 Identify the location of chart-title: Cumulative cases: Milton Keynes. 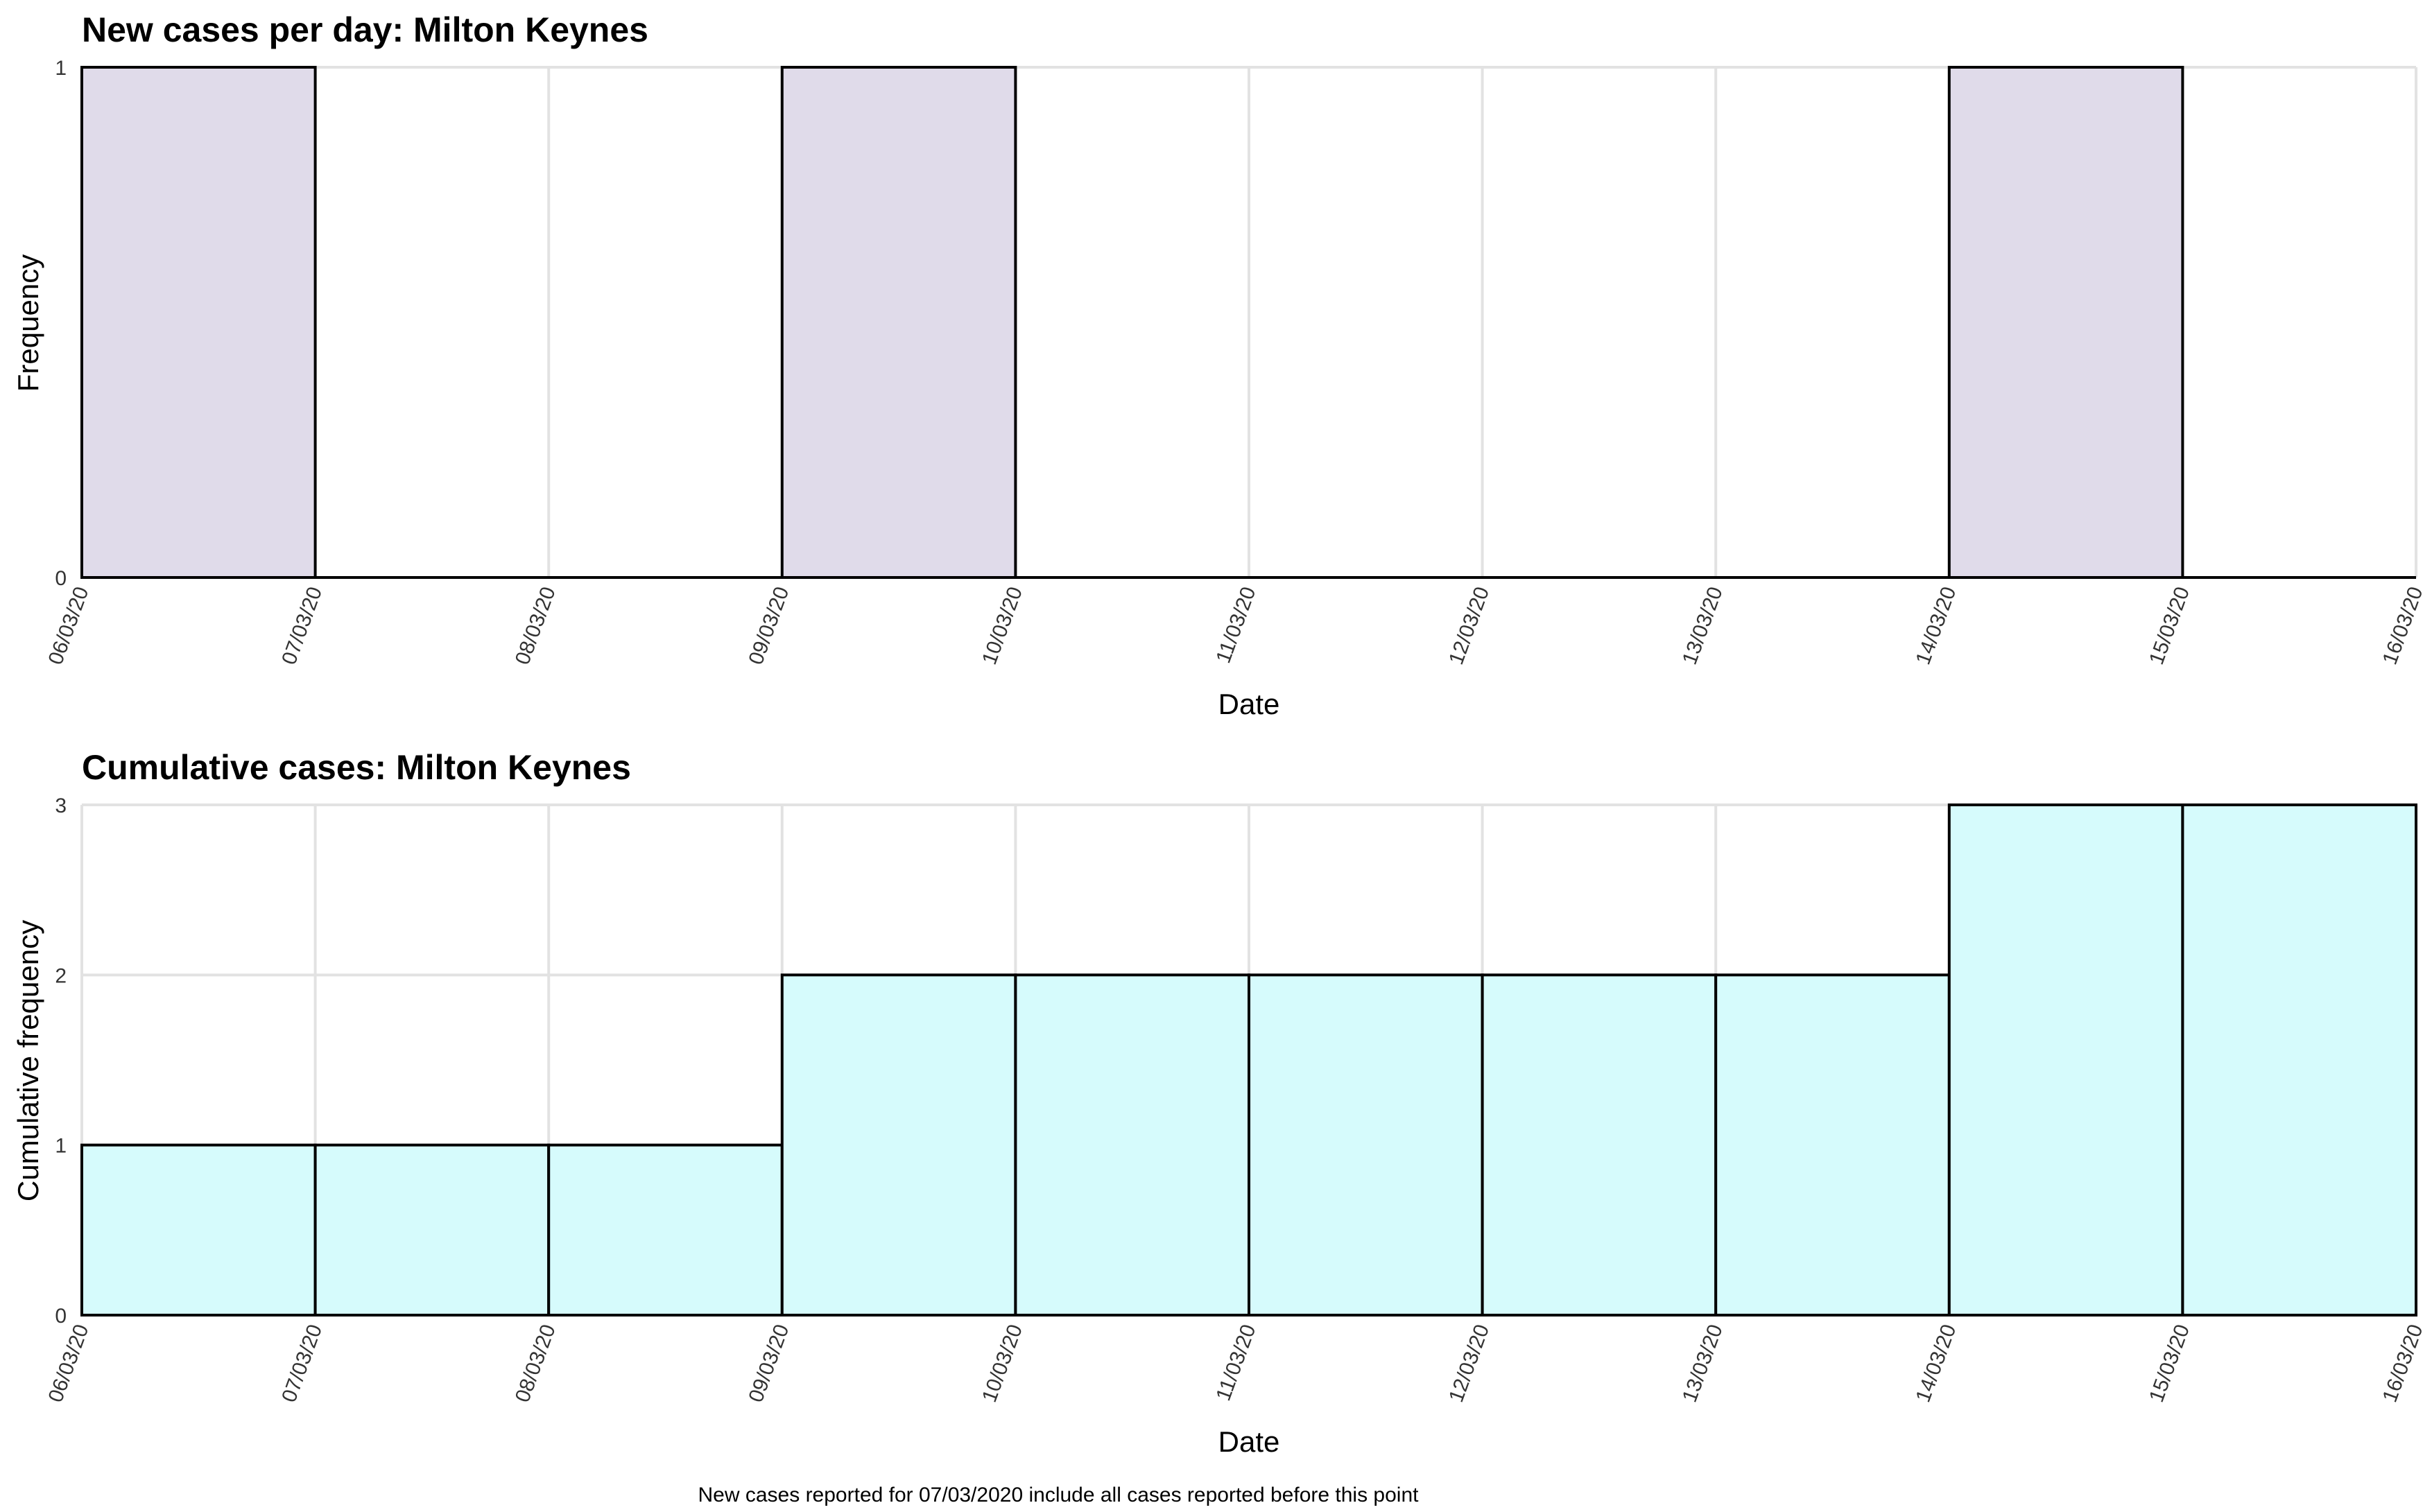
(356, 767).